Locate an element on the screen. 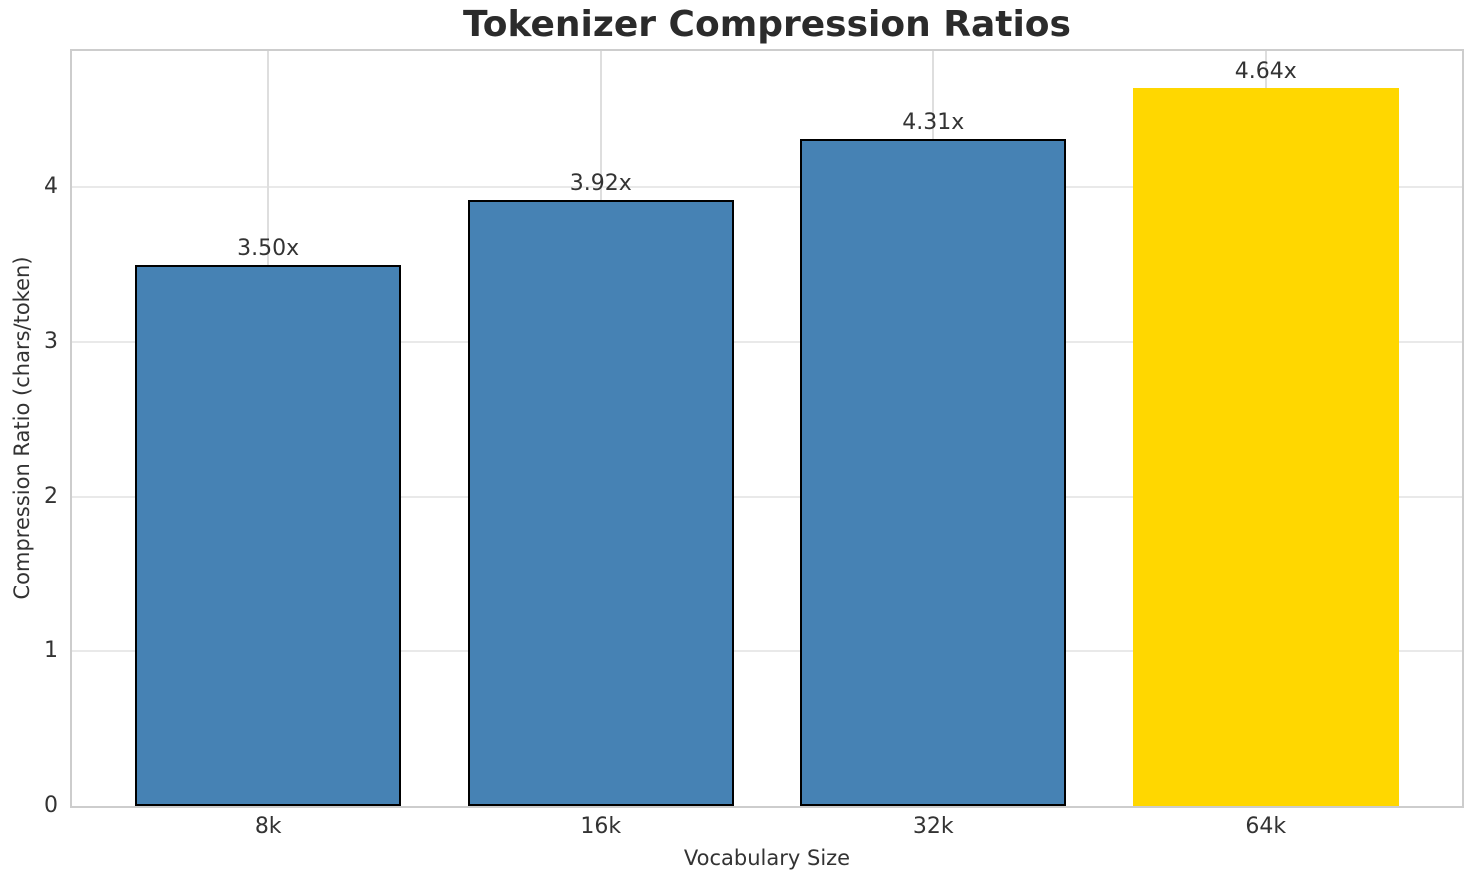  y-tick-label: 1 is located at coordinates (51, 651).